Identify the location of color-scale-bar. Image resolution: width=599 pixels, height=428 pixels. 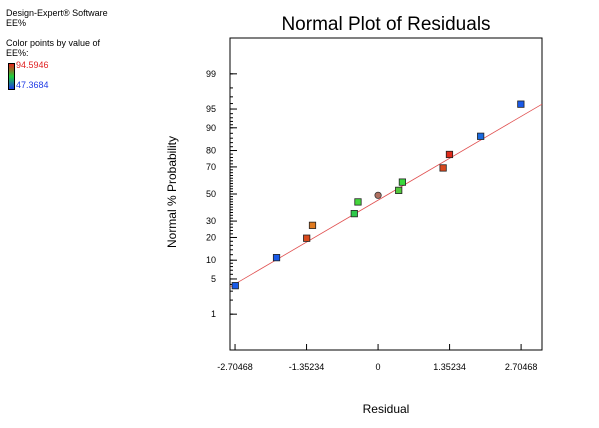
(11, 76).